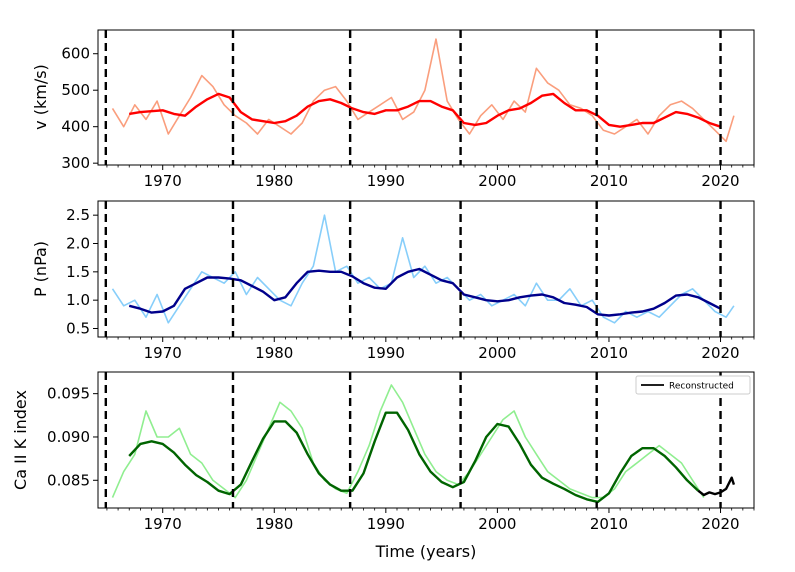  What do you see at coordinates (78, 300) in the screenshot?
I see `y-tick-label-pressure-1: 1.0` at bounding box center [78, 300].